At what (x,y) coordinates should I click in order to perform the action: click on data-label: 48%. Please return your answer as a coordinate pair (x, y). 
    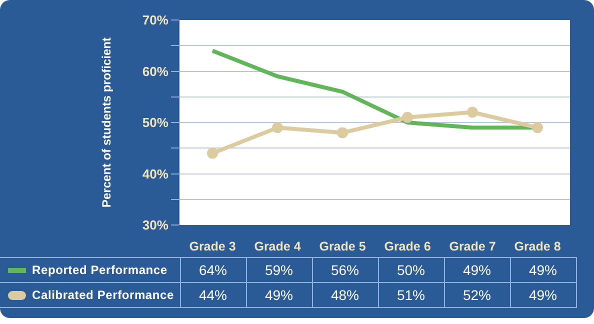
    Looking at the image, I should click on (345, 295).